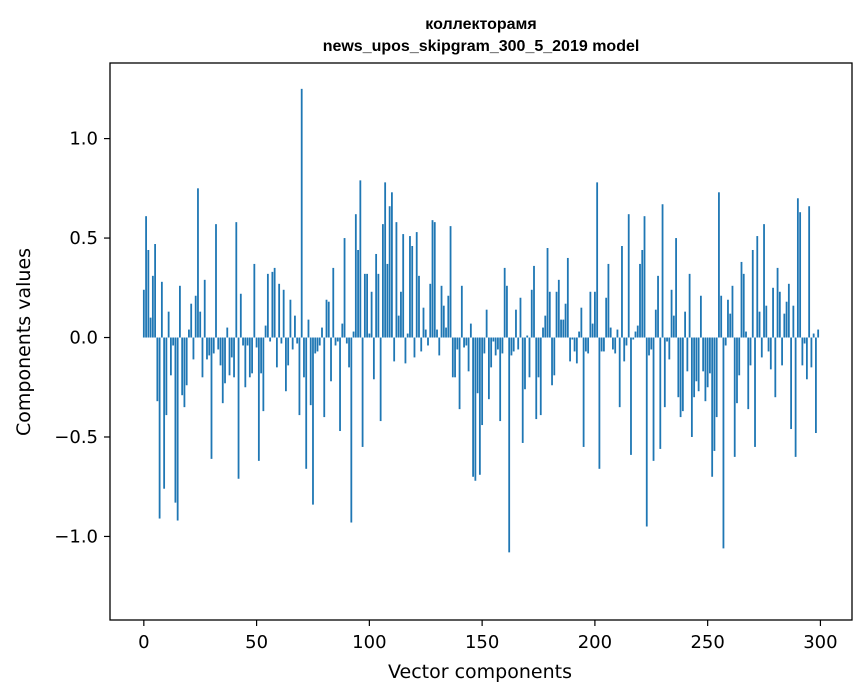 The width and height of the screenshot is (867, 696). I want to click on x-tick-label: 200, so click(595, 642).